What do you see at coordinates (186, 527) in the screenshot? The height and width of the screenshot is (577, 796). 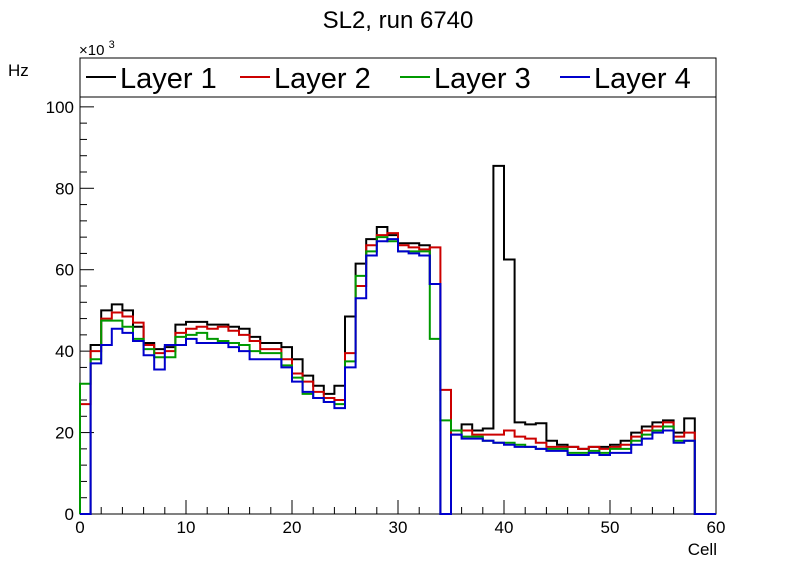 I see `x-tick-label: 10` at bounding box center [186, 527].